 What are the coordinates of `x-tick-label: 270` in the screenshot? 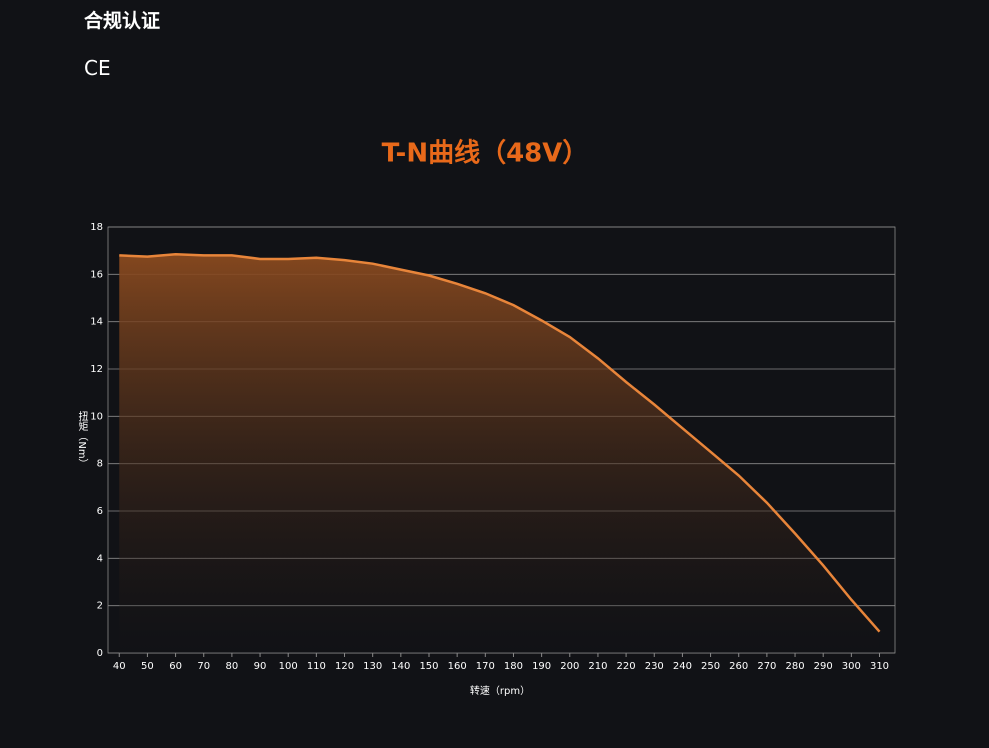 It's located at (766, 666).